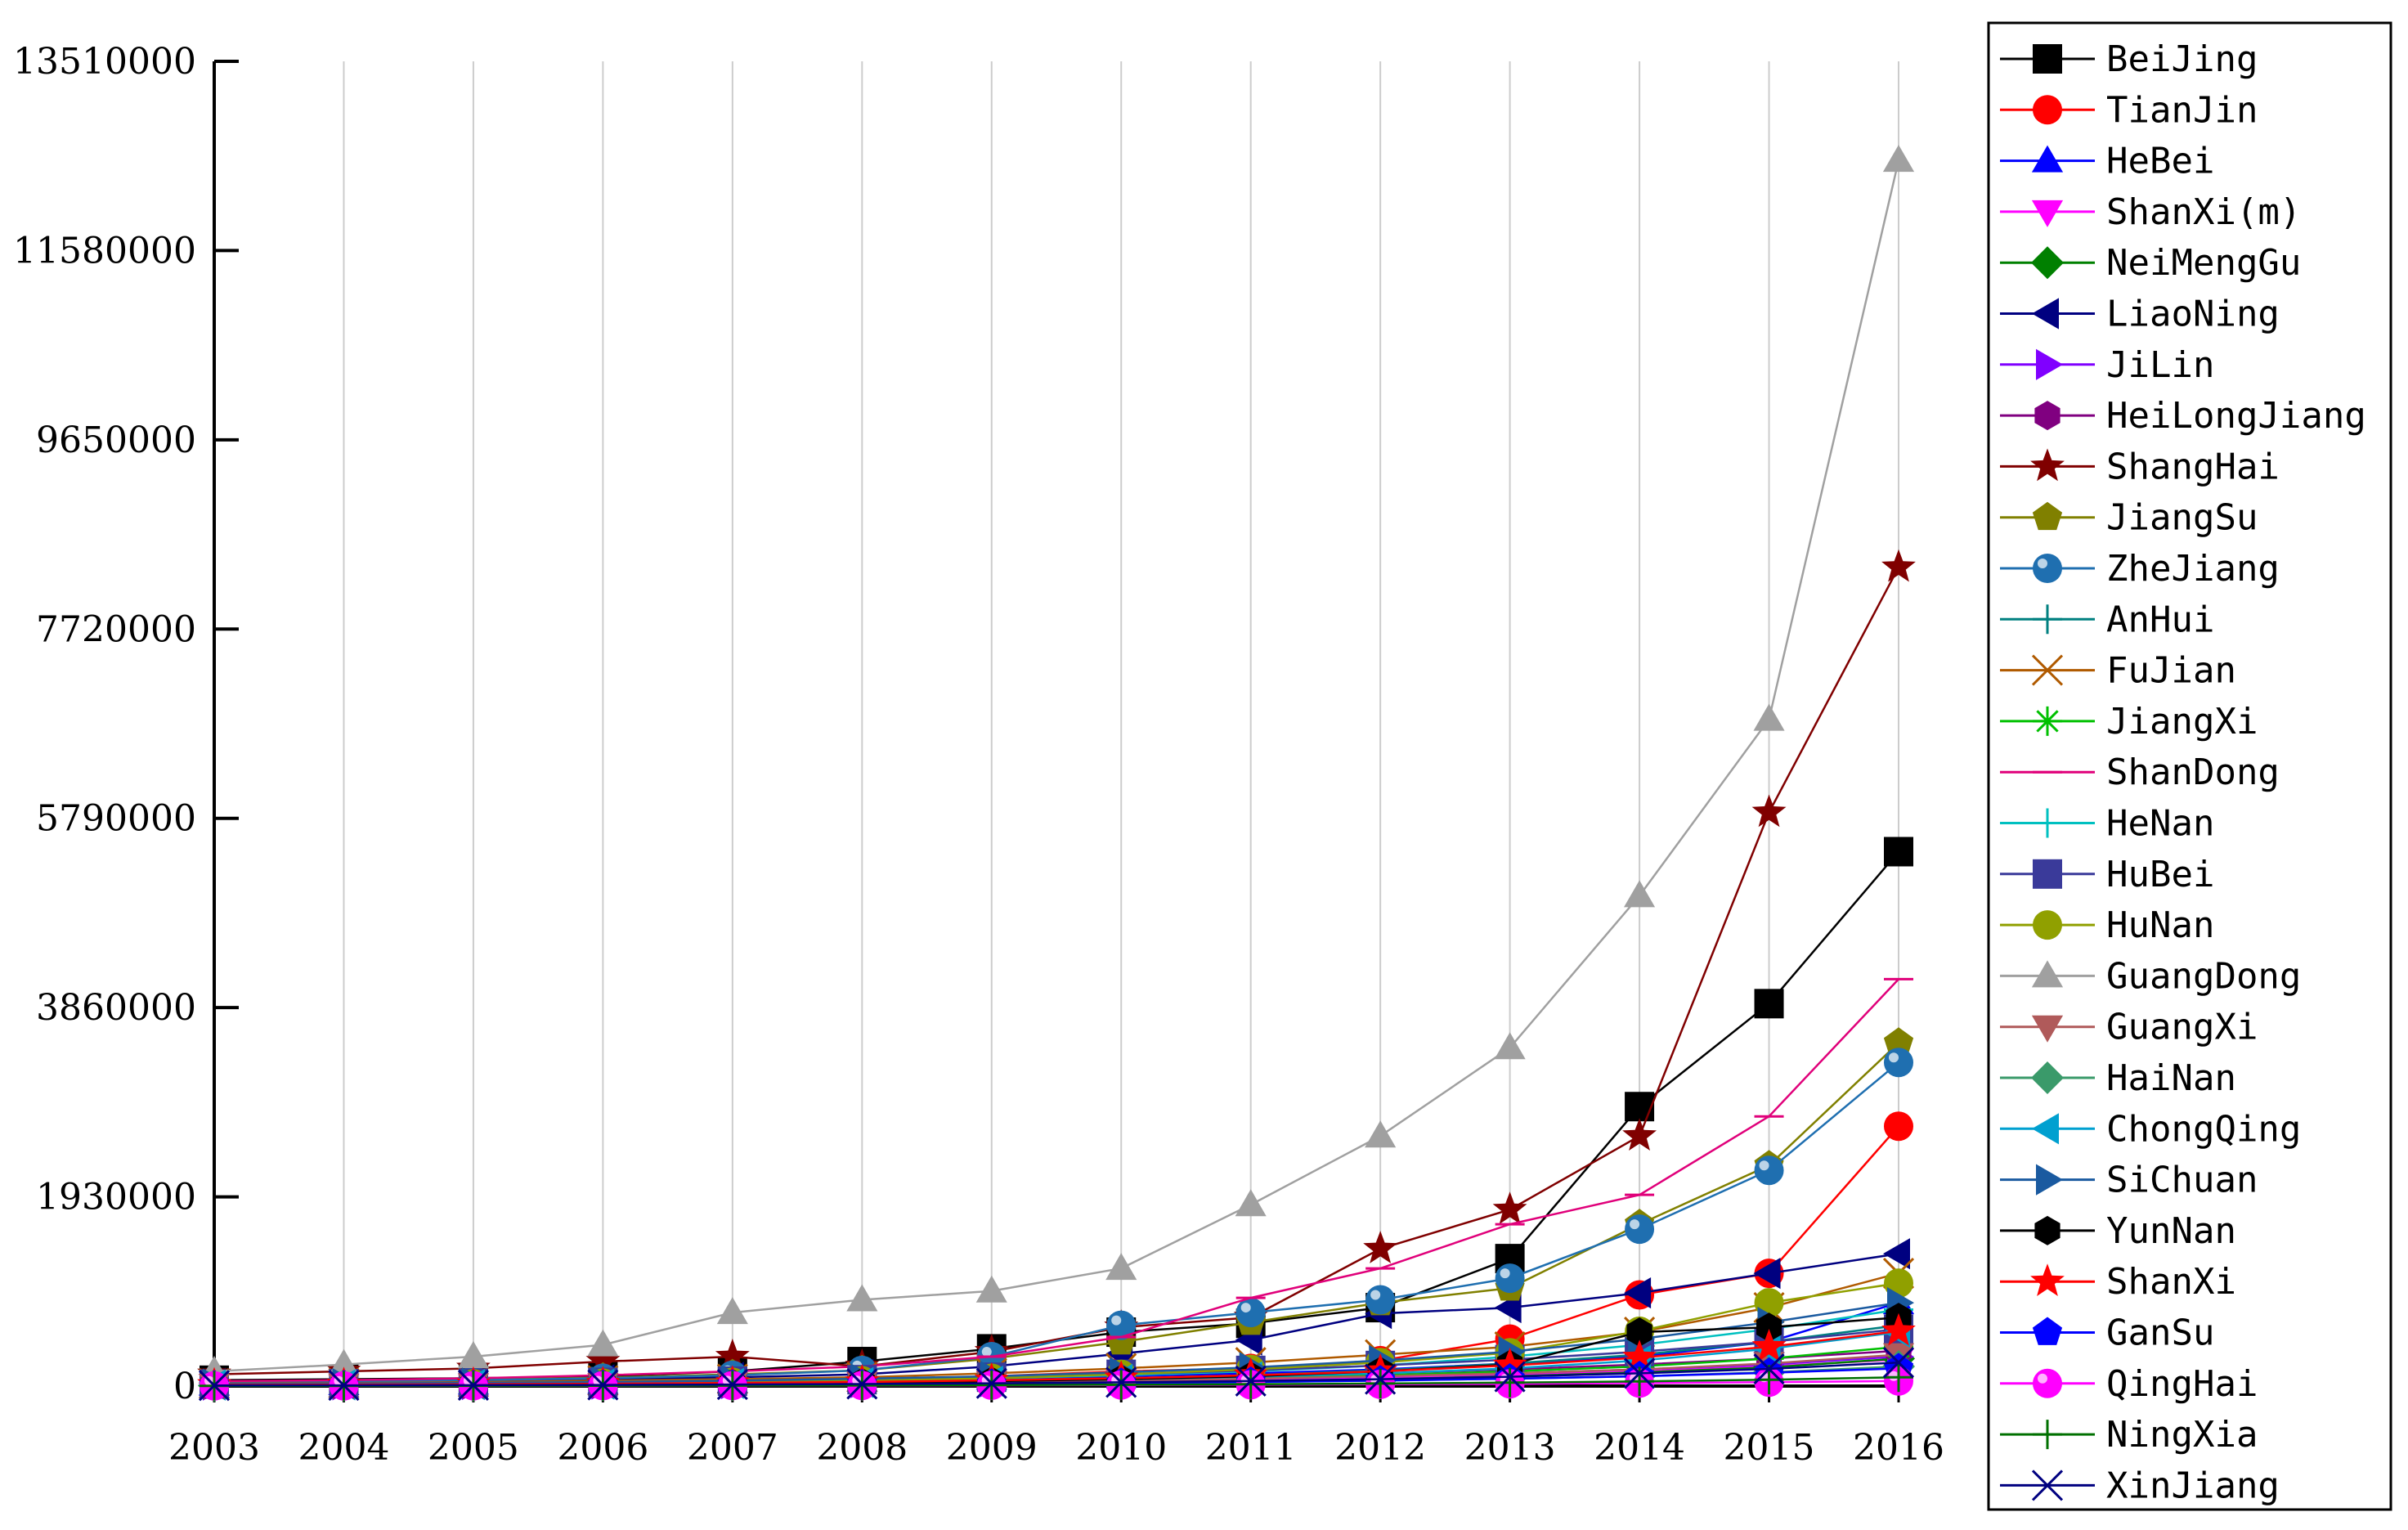 The height and width of the screenshot is (1530, 2408). Describe the element at coordinates (2129, 59) in the screenshot. I see `legend-item-beijing: BeiJing` at that location.